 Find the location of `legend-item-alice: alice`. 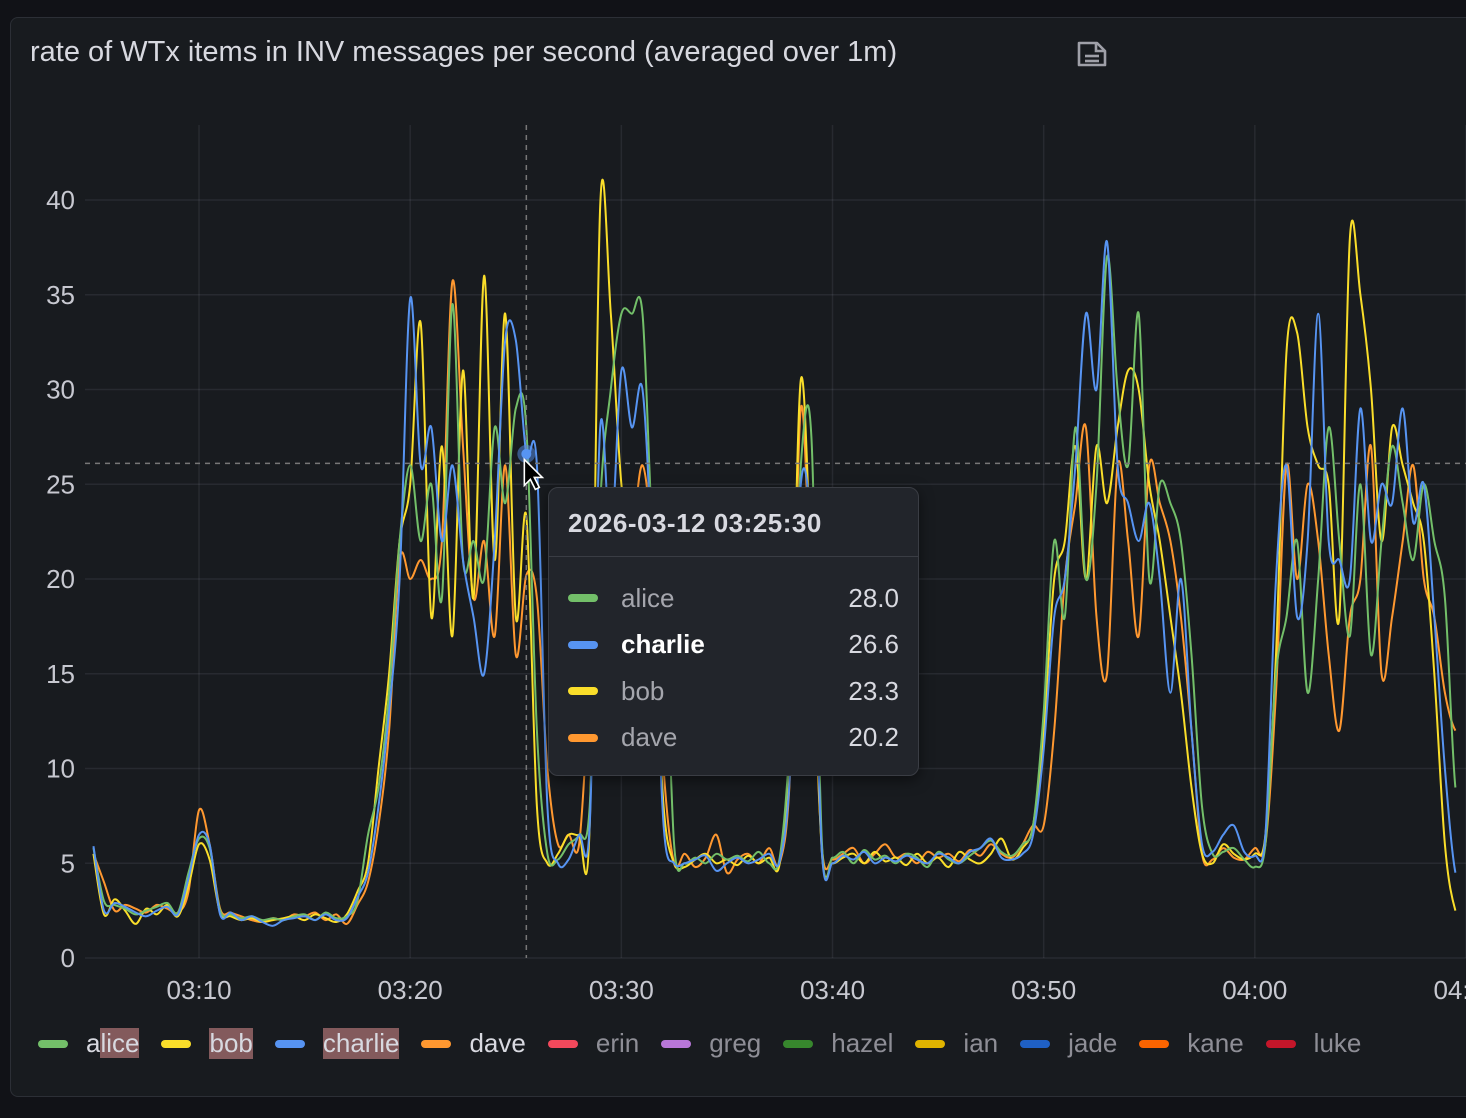

legend-item-alice: alice is located at coordinates (89, 1043).